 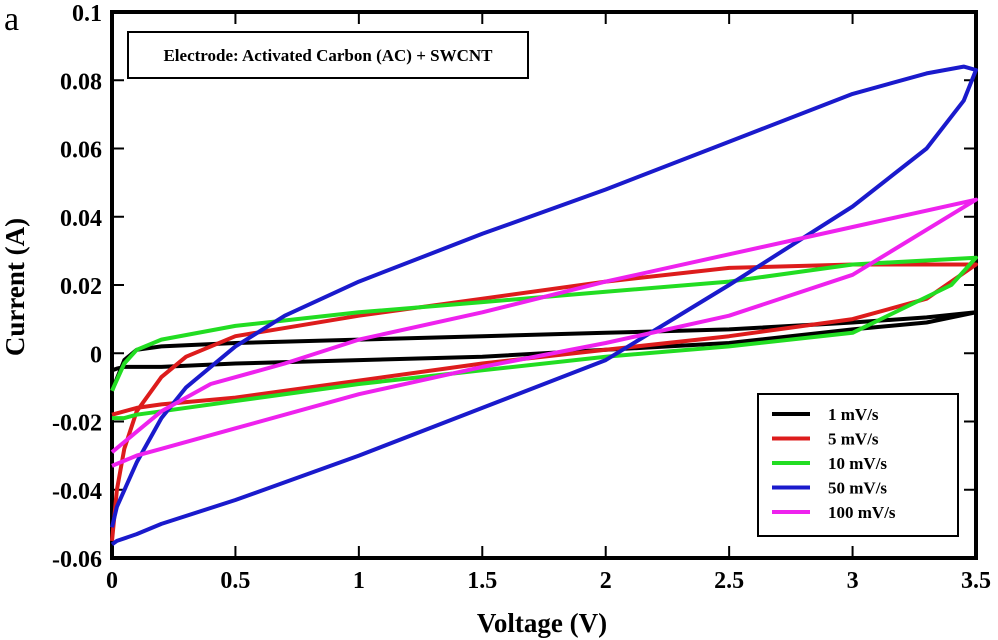 I want to click on y-tick-label: 0.02, so click(x=81, y=287).